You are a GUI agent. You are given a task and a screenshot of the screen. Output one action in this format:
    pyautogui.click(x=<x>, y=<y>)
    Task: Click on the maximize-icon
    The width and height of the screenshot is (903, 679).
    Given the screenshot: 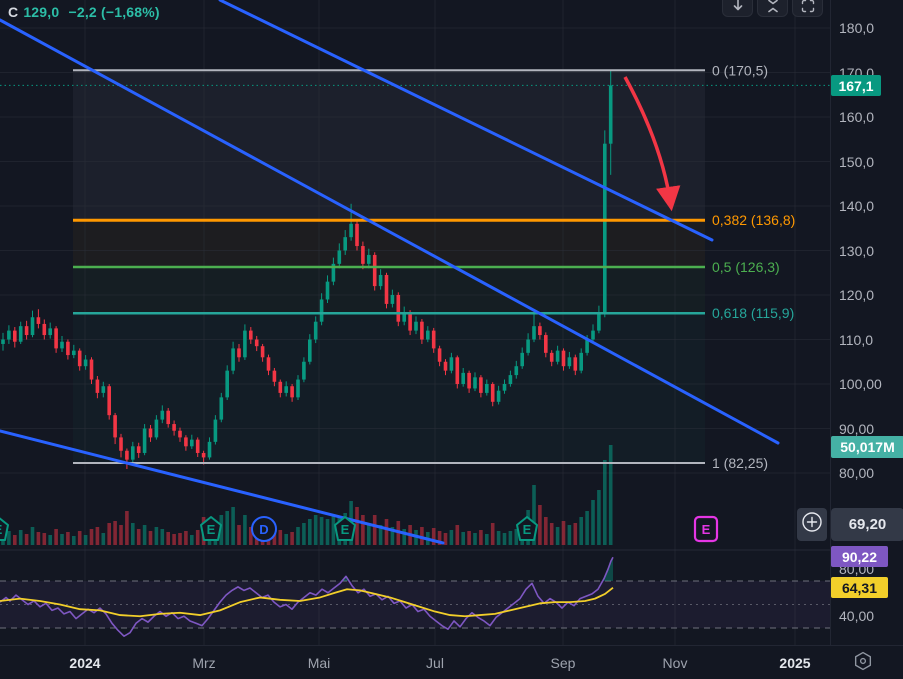 What is the action you would take?
    pyautogui.click(x=808, y=7)
    